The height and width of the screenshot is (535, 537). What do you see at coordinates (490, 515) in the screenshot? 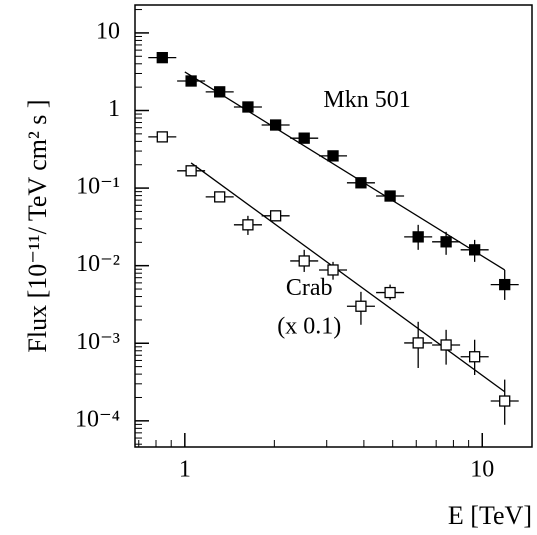
I see `x-axis-label: E [TeV]` at bounding box center [490, 515].